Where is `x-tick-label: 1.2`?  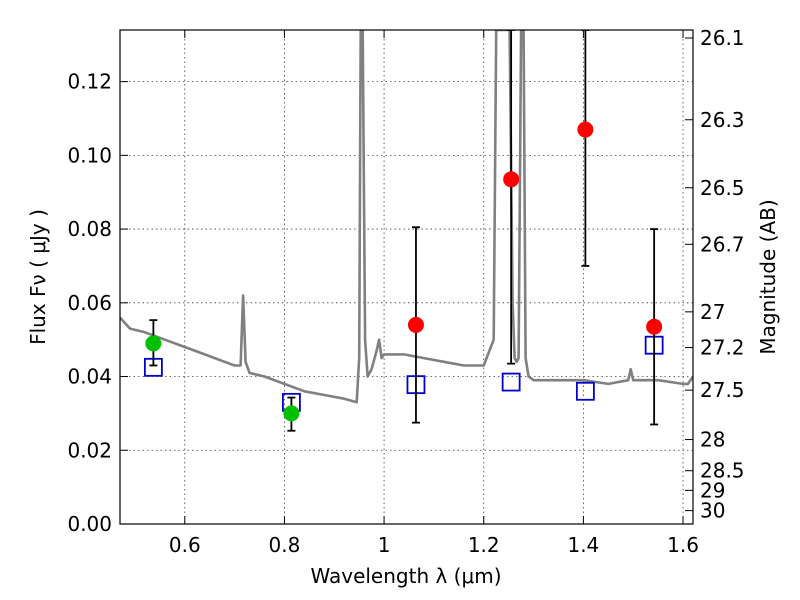
x-tick-label: 1.2 is located at coordinates (484, 545).